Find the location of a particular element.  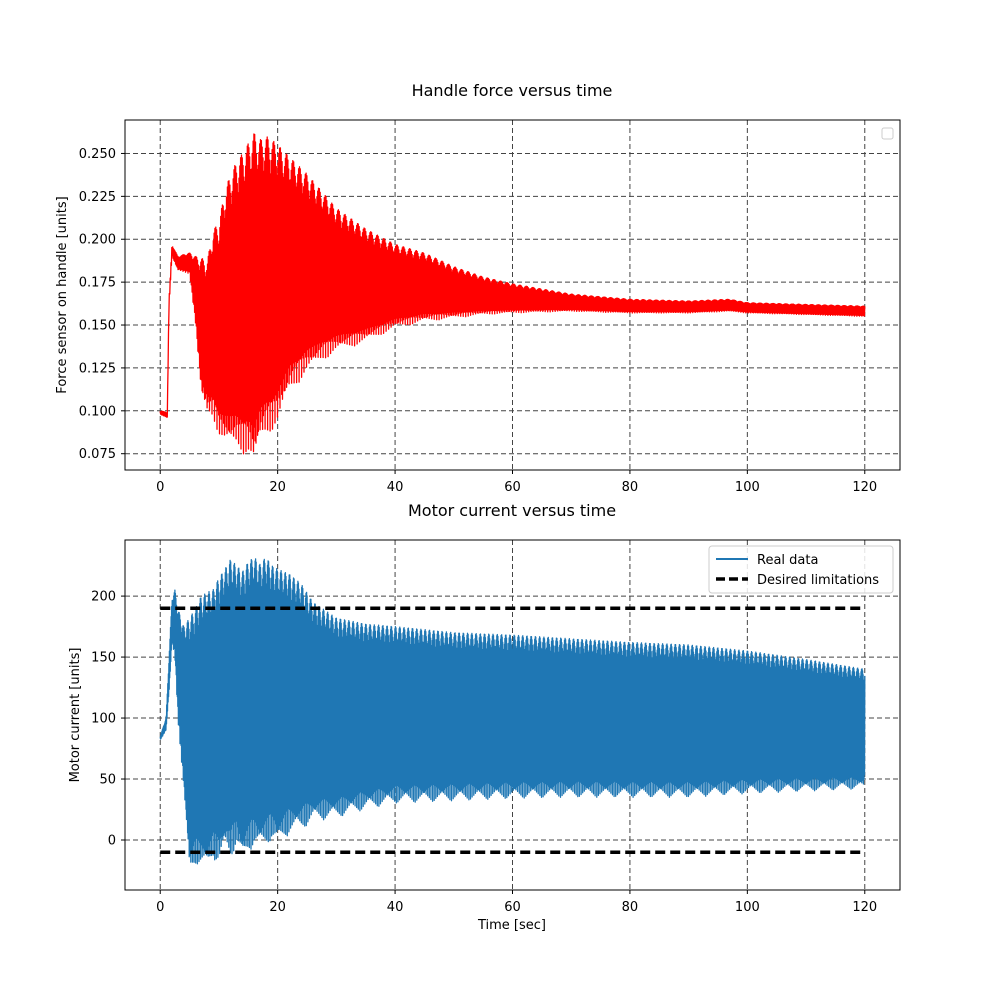

y-tick-label-force: 0.075 is located at coordinates (97, 454).